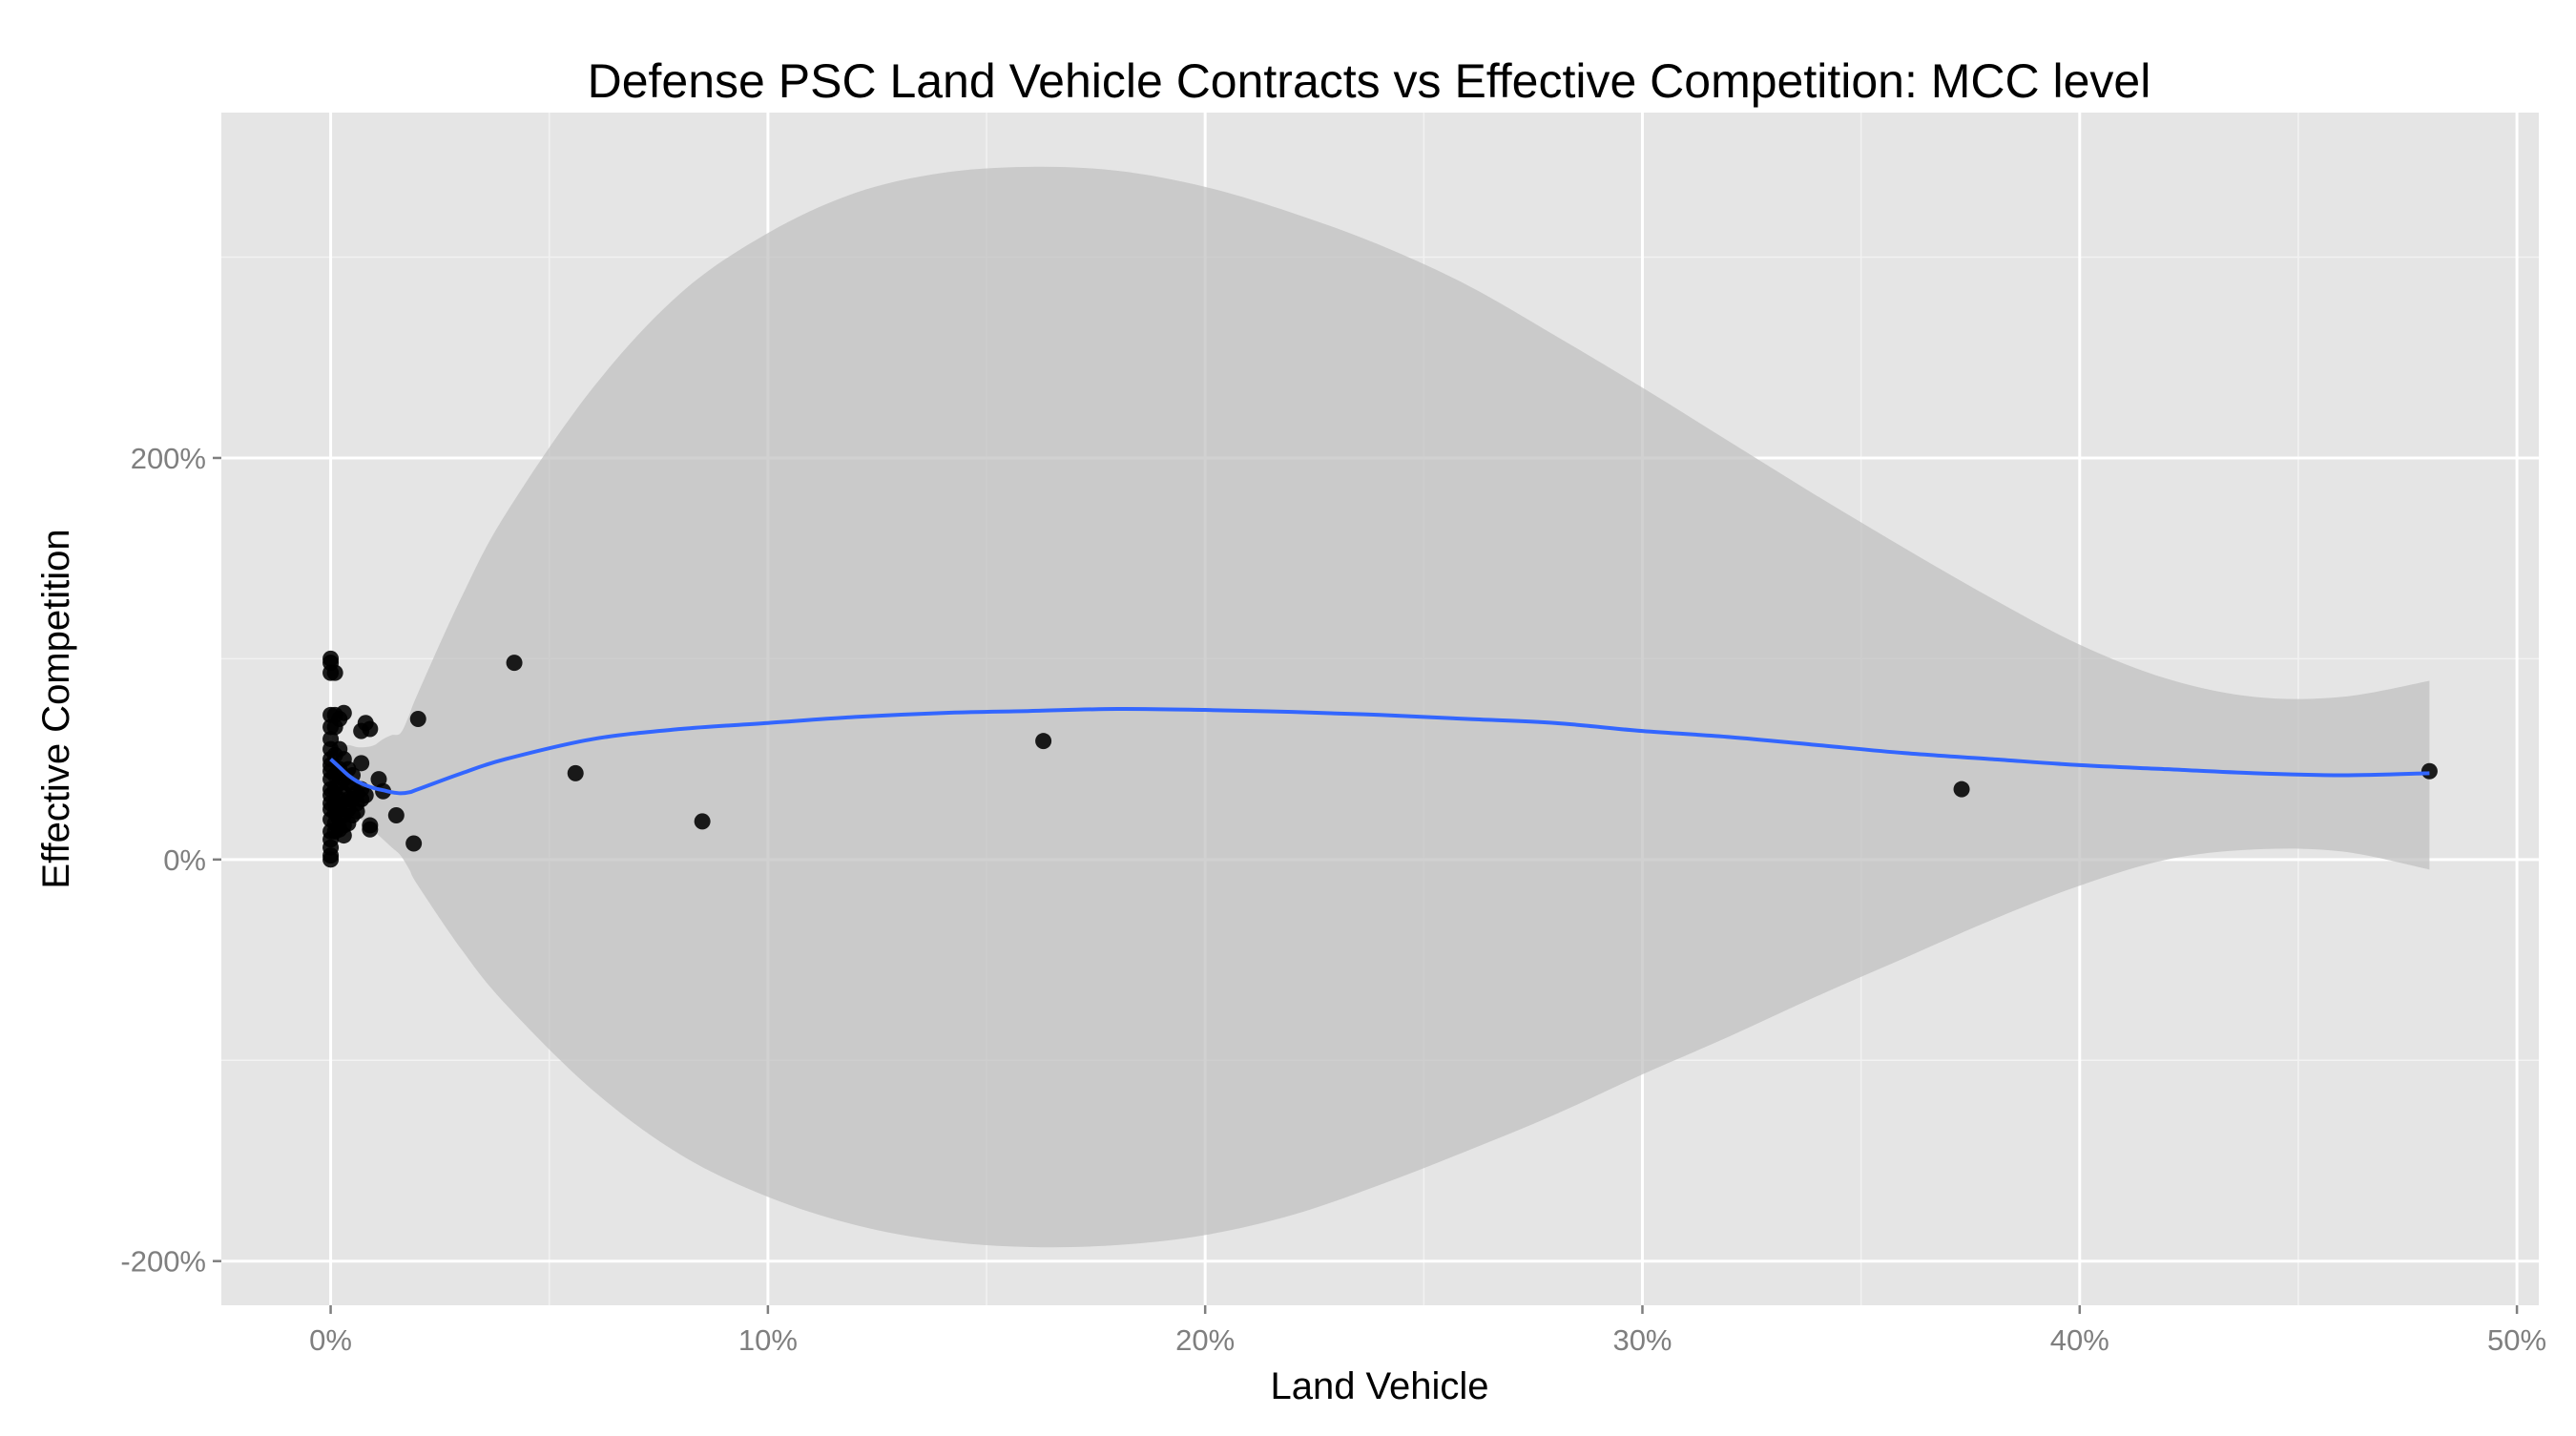 This screenshot has height=1436, width=2576. What do you see at coordinates (56, 708) in the screenshot?
I see `y-axis-title: Effective Competition` at bounding box center [56, 708].